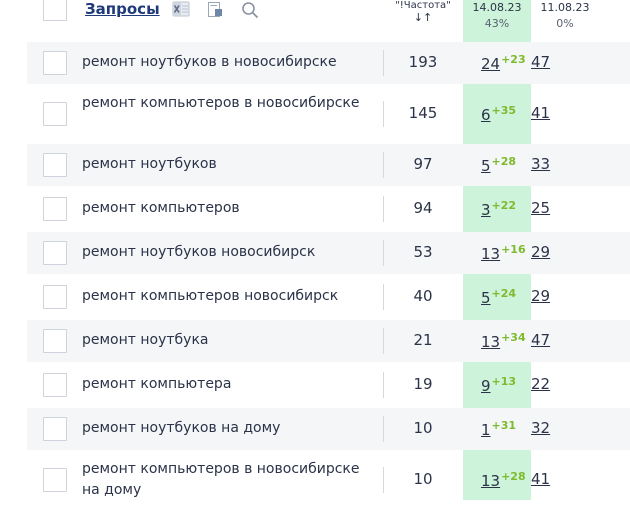  What do you see at coordinates (328, 209) in the screenshot?
I see `table-row: ремонт компьютеров 94 3+22 25` at bounding box center [328, 209].